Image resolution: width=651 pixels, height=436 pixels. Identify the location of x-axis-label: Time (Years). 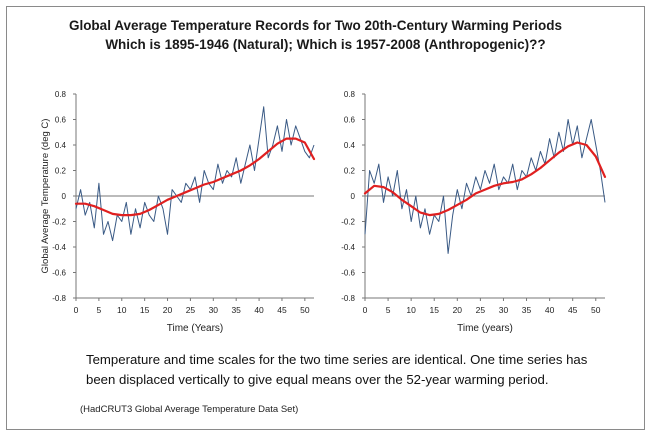
(195, 328).